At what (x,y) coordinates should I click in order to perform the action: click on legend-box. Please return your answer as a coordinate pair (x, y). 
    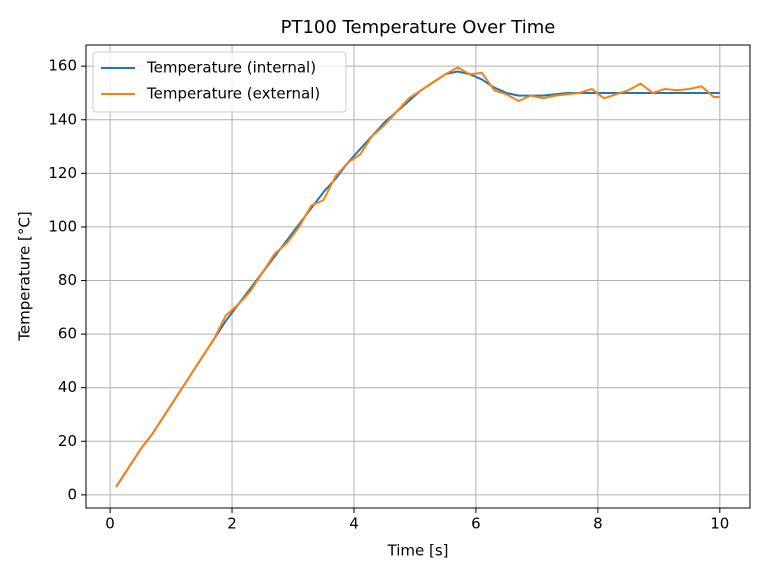
    Looking at the image, I should click on (219, 82).